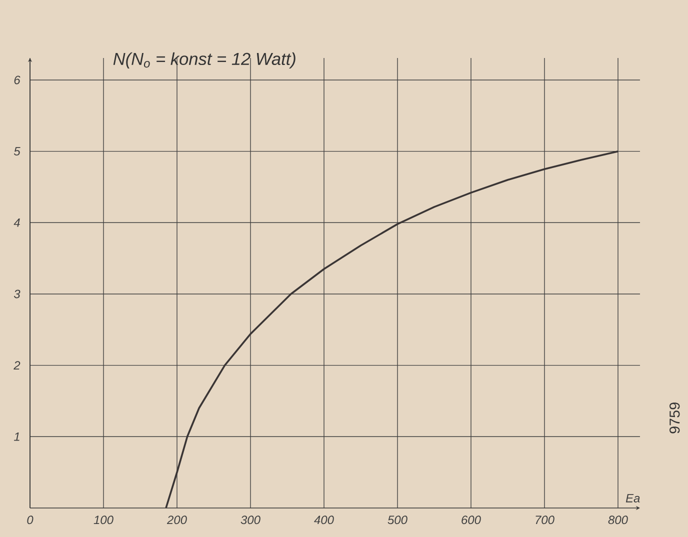  Describe the element at coordinates (471, 520) in the screenshot. I see `x-tick-label: 600` at that location.